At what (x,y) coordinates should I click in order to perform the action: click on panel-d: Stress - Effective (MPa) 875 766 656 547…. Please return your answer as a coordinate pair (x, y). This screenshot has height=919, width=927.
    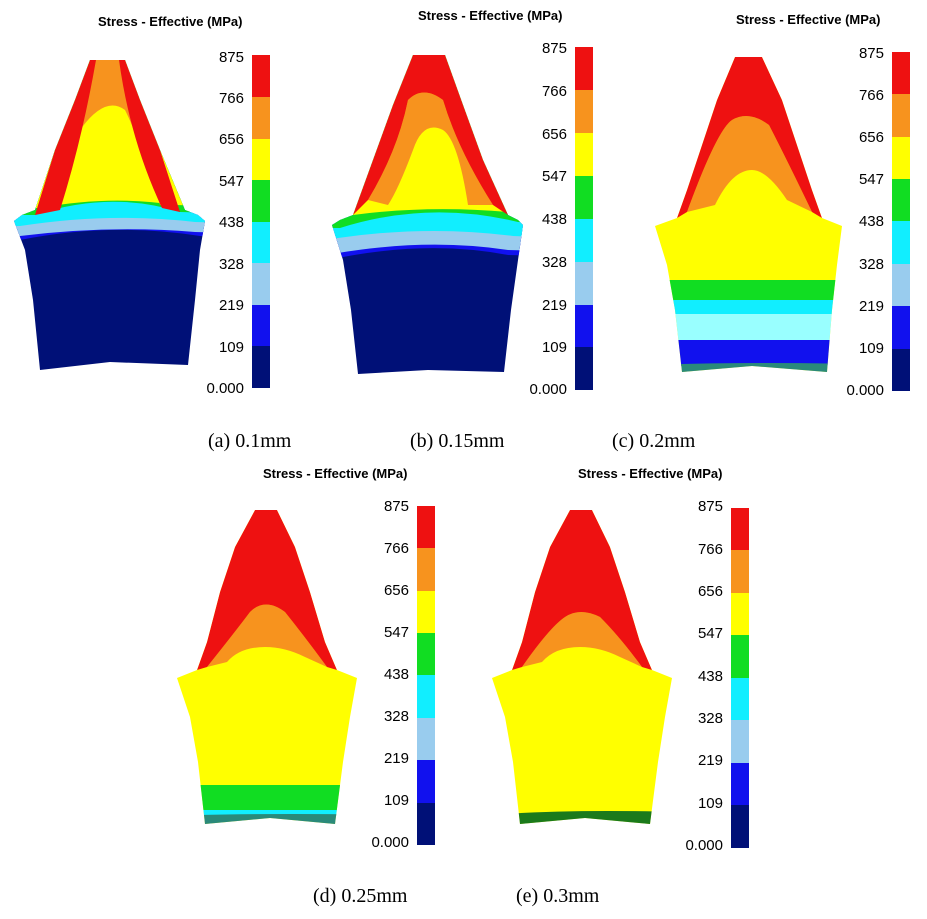
    Looking at the image, I should click on (315, 662).